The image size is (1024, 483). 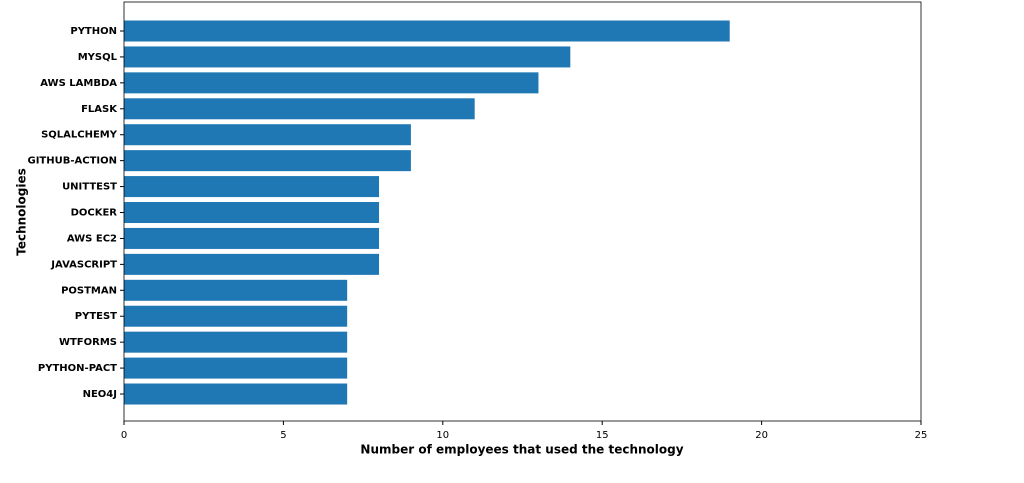 What do you see at coordinates (761, 435) in the screenshot?
I see `x-tick-label: 20` at bounding box center [761, 435].